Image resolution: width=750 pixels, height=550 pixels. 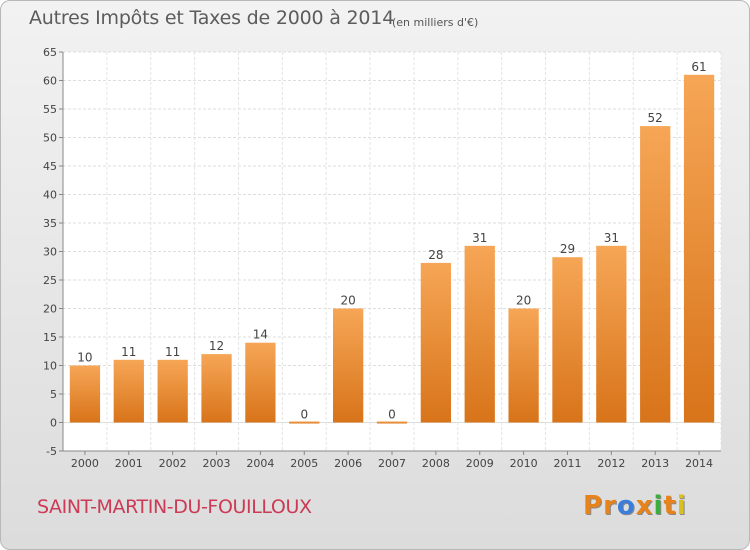 What do you see at coordinates (50, 280) in the screenshot?
I see `y-tick-label: 25` at bounding box center [50, 280].